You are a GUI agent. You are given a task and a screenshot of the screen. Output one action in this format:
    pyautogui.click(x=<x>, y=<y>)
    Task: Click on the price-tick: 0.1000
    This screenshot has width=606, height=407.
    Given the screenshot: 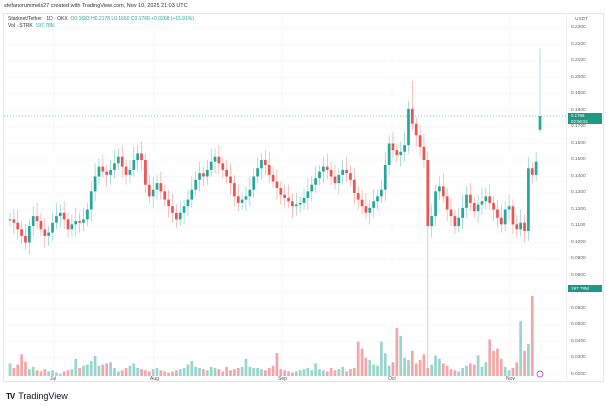 What is the action you would take?
    pyautogui.click(x=578, y=242)
    